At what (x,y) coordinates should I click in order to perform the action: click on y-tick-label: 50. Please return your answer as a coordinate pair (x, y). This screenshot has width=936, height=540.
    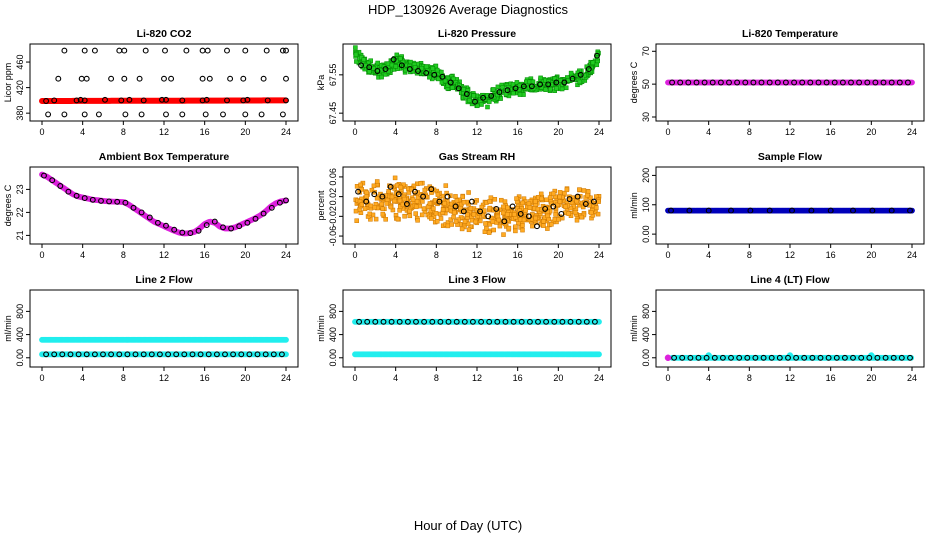
    Looking at the image, I should click on (646, 84).